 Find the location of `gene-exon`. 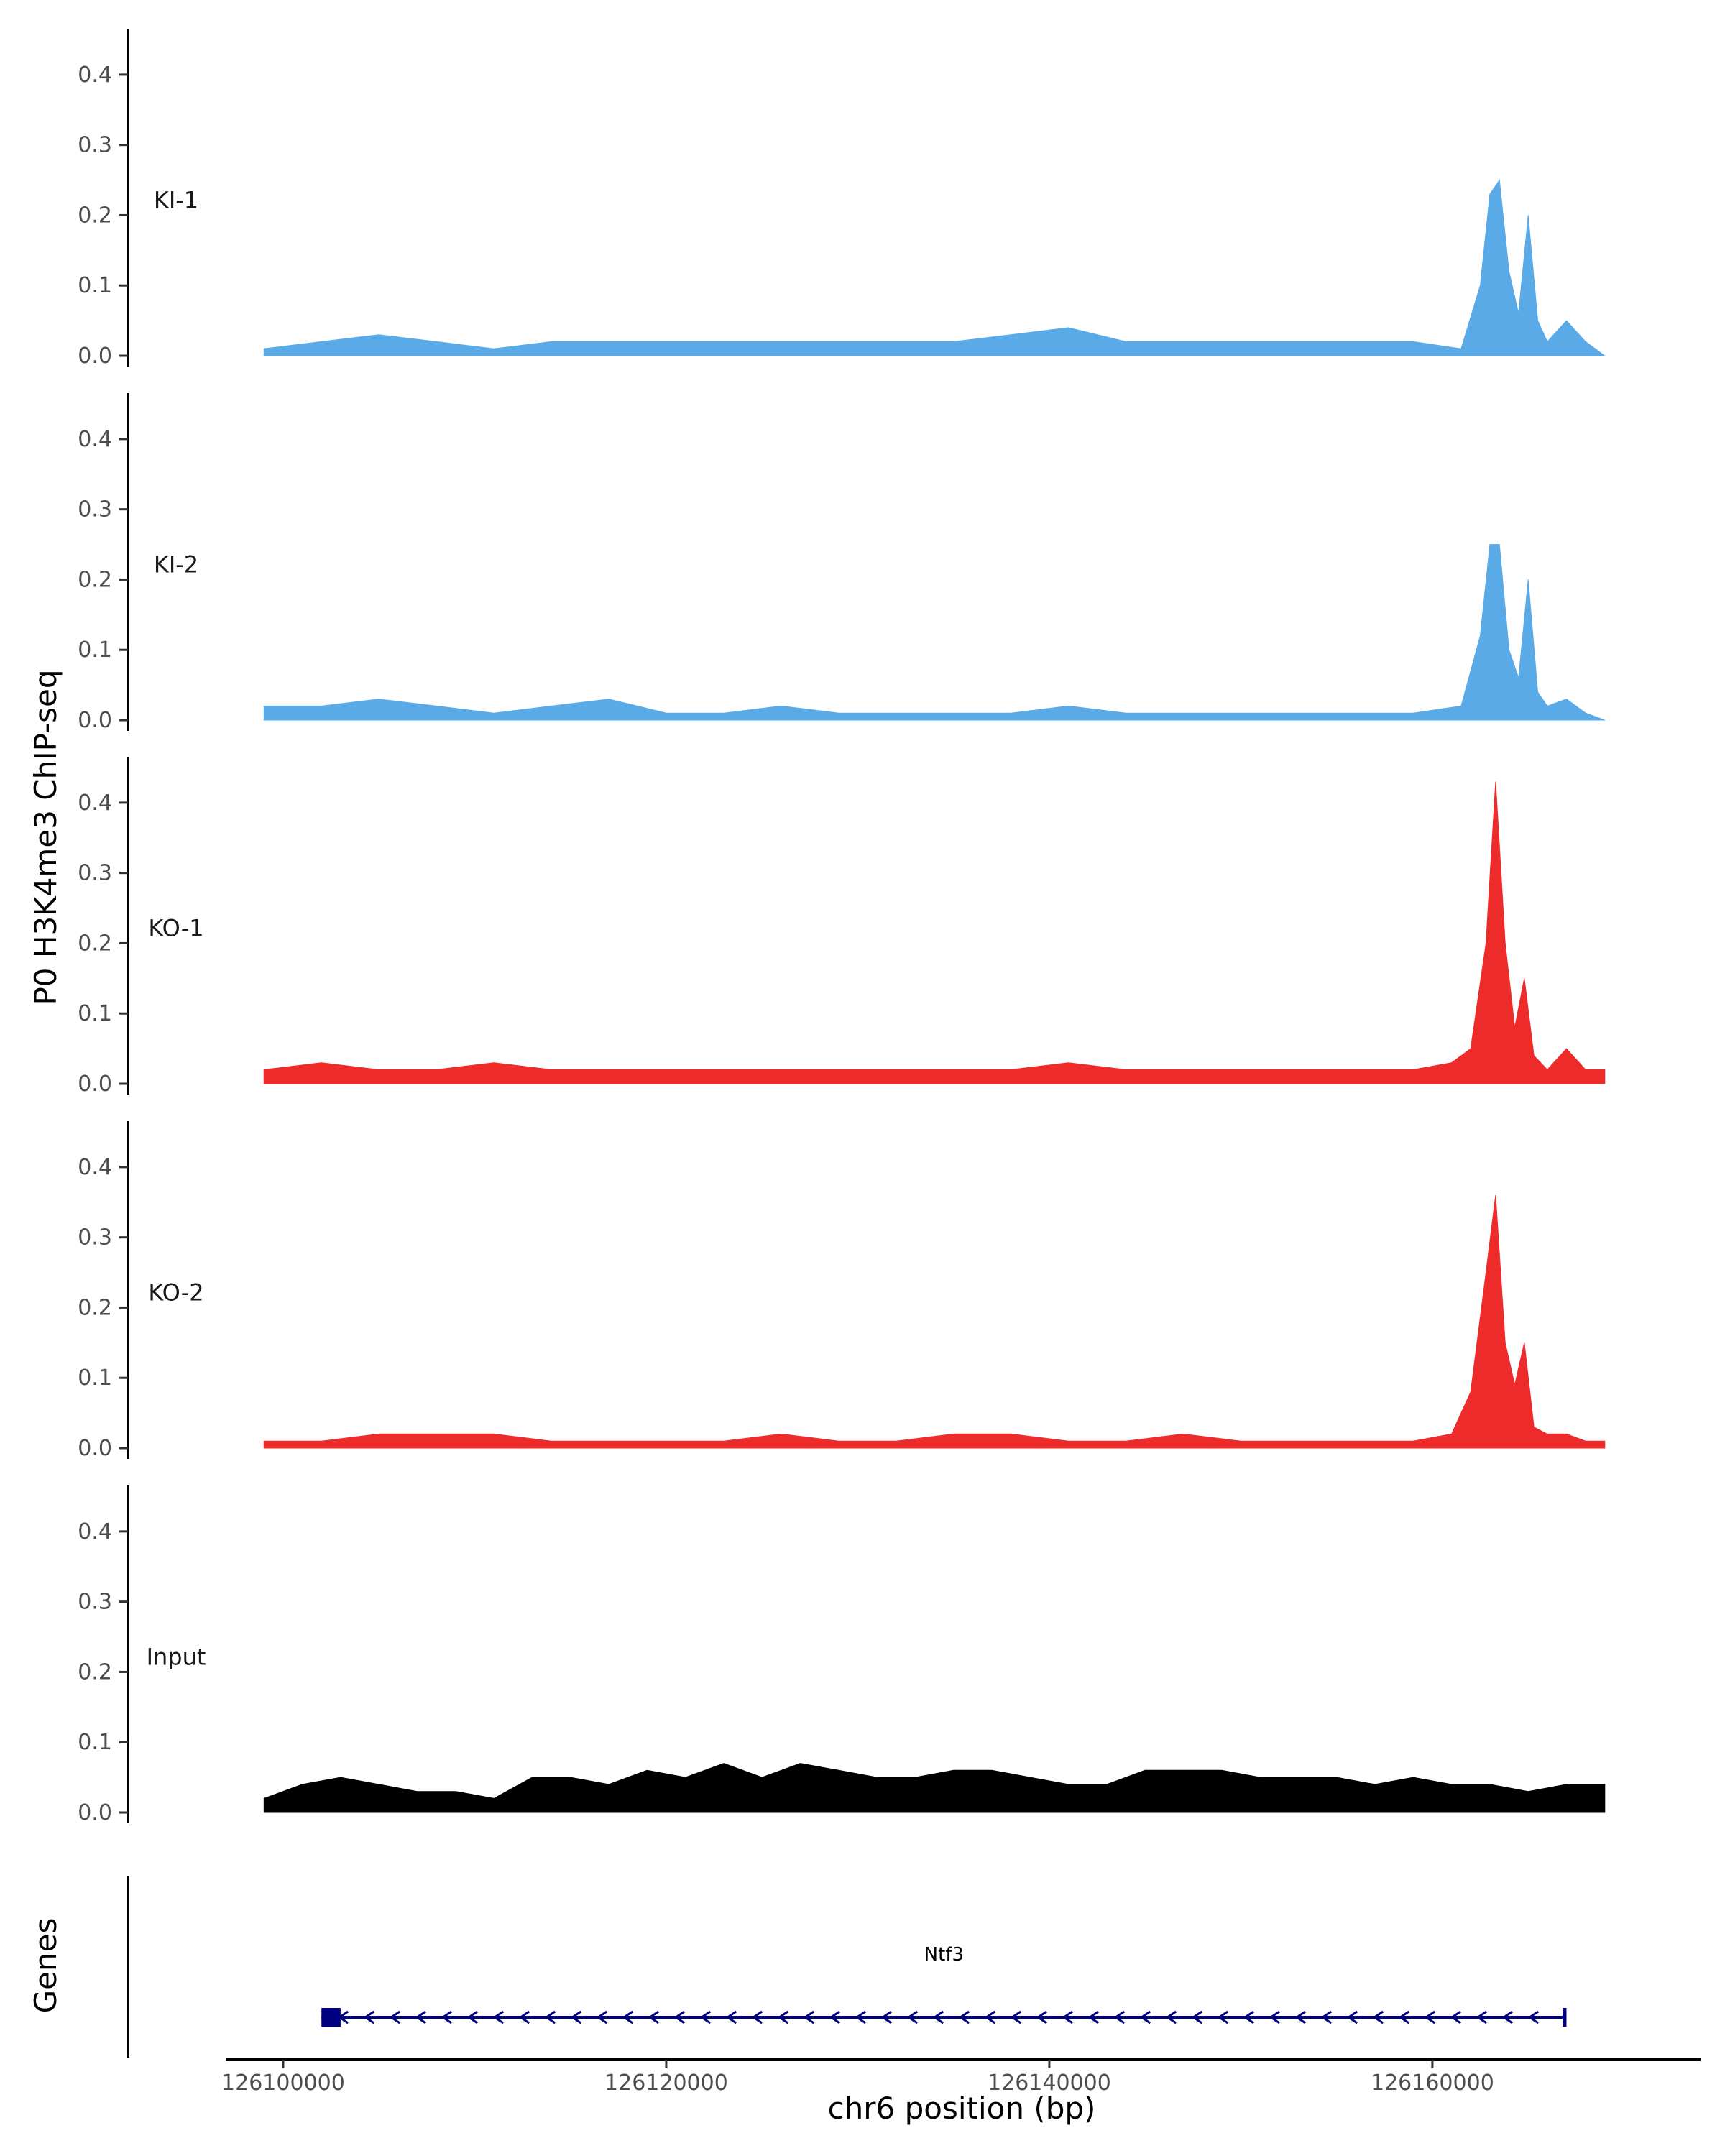

gene-exon is located at coordinates (1565, 2018).